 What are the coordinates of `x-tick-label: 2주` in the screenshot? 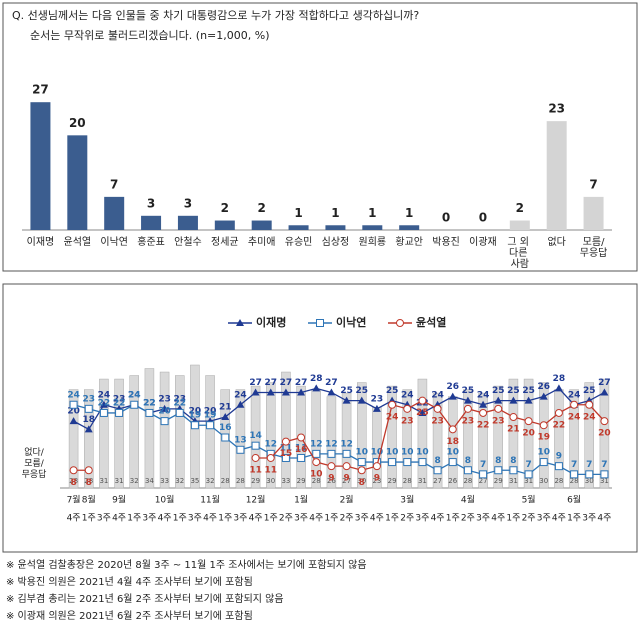 It's located at (286, 518).